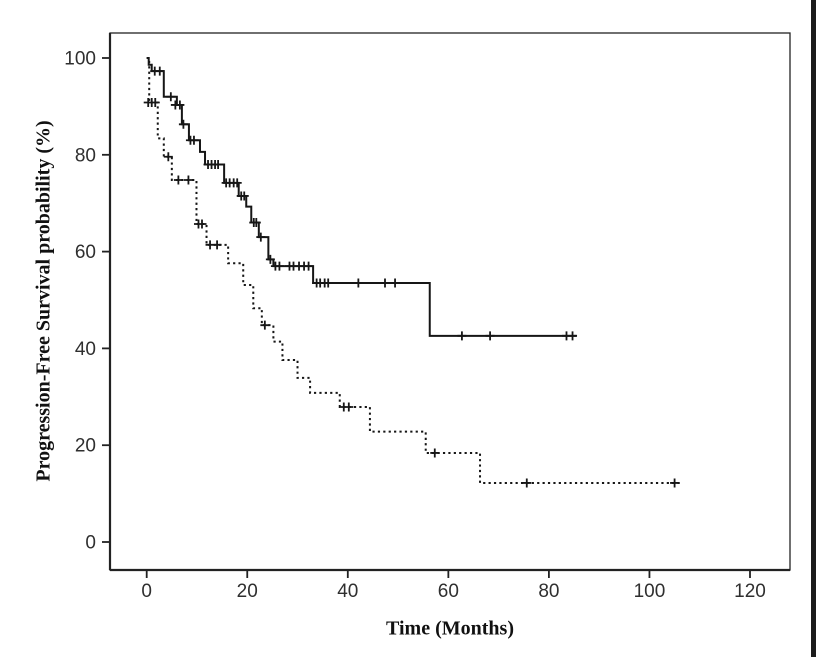 The height and width of the screenshot is (657, 816). I want to click on x-axis-title: Time (Months), so click(450, 628).